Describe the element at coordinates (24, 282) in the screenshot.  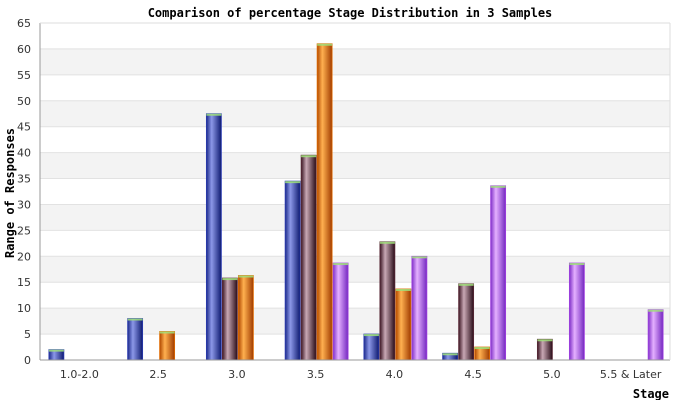
I see `y-tick-label: 15` at that location.